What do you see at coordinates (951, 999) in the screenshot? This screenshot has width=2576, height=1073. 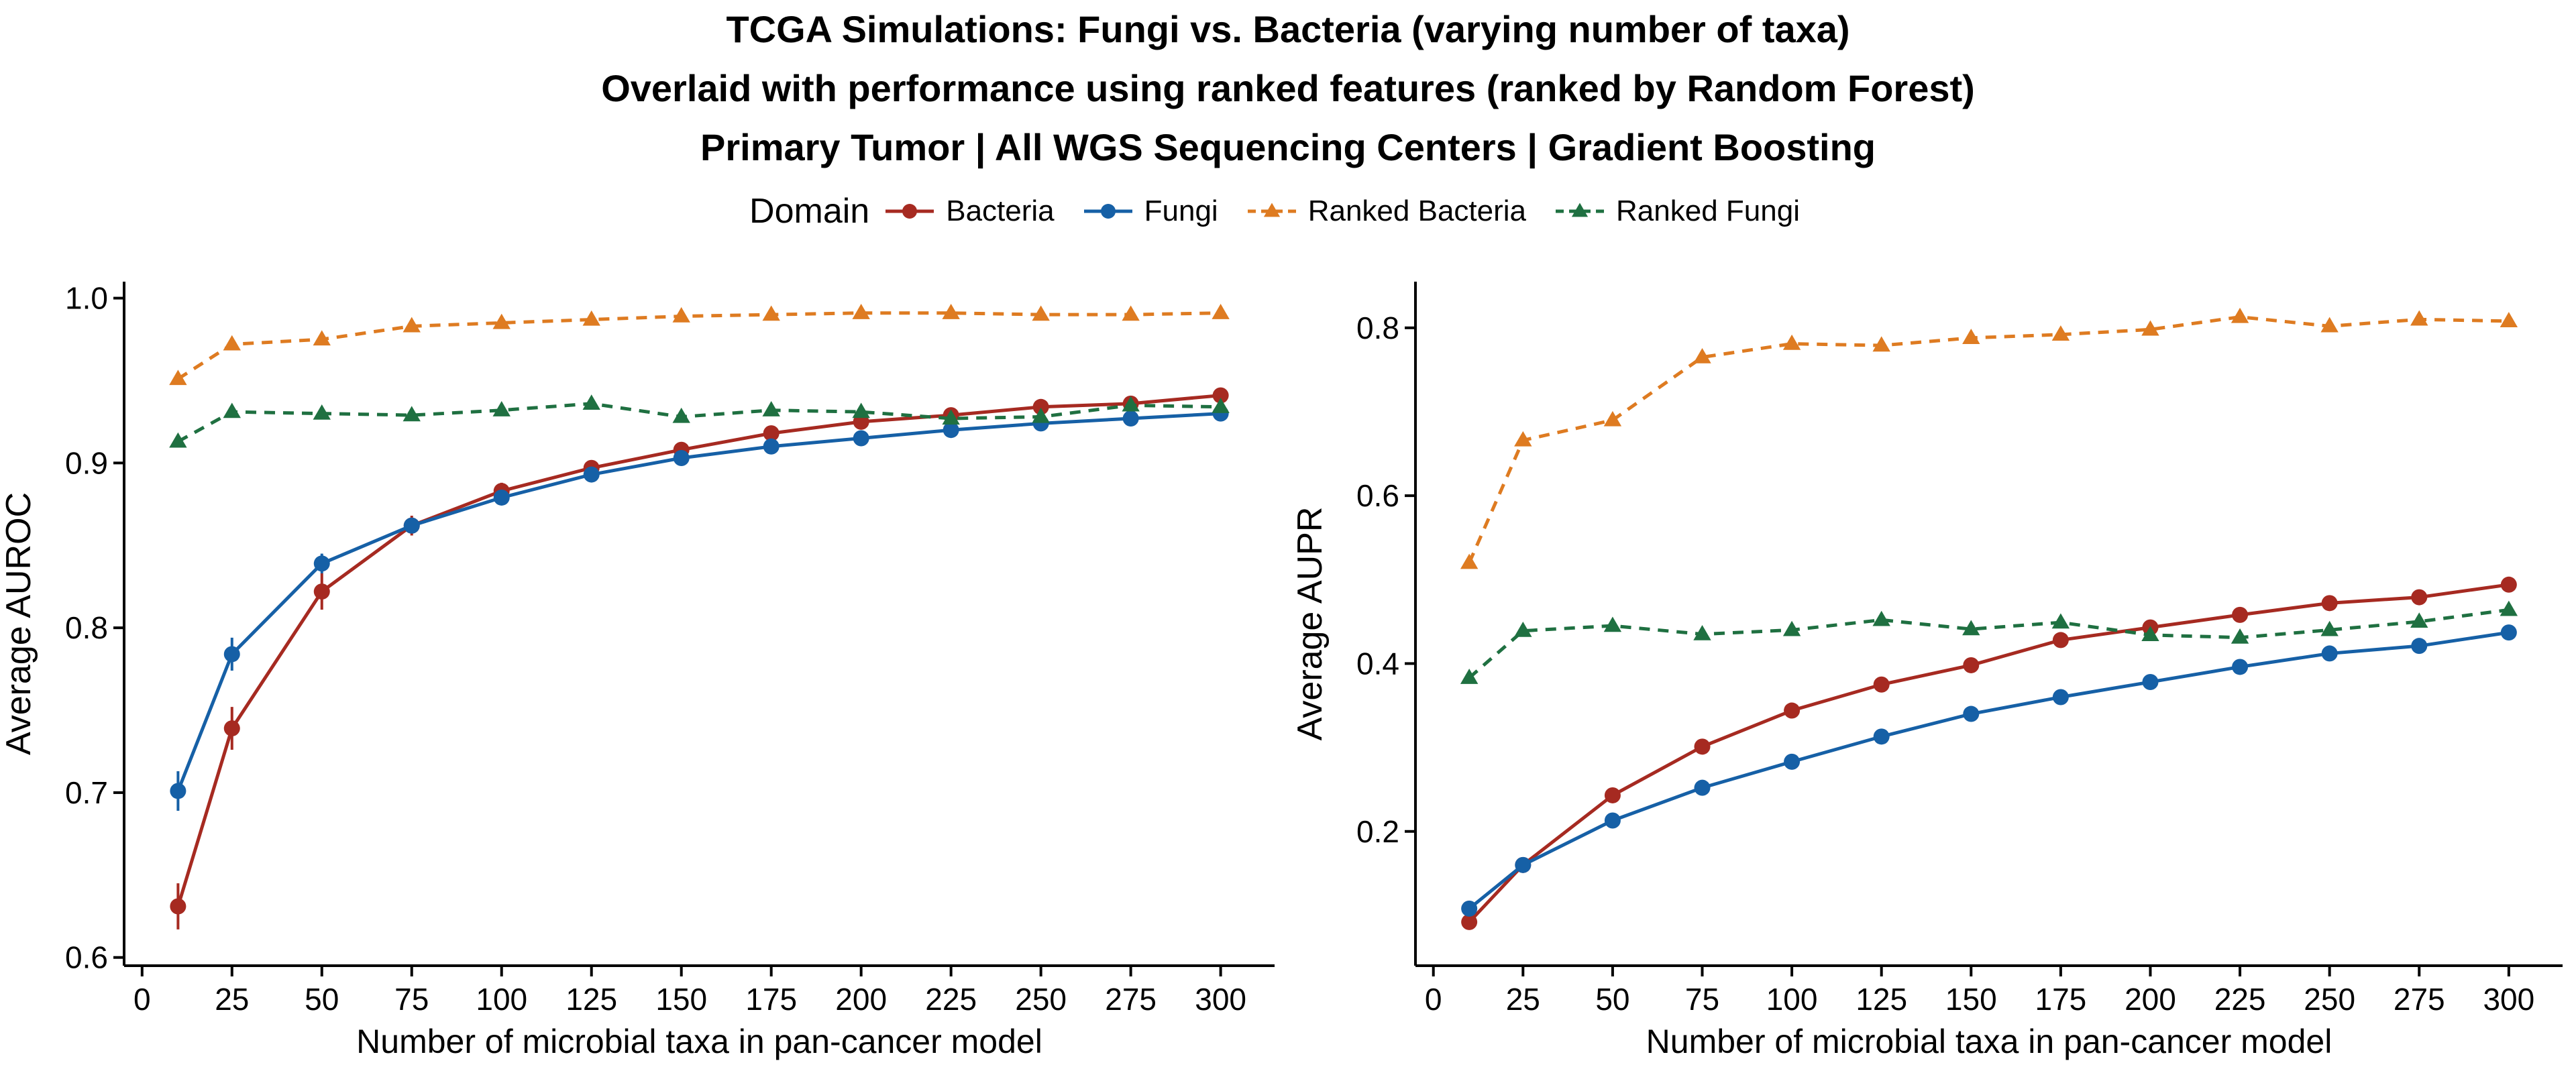 I see `auroc-x-tick-label: 225` at bounding box center [951, 999].